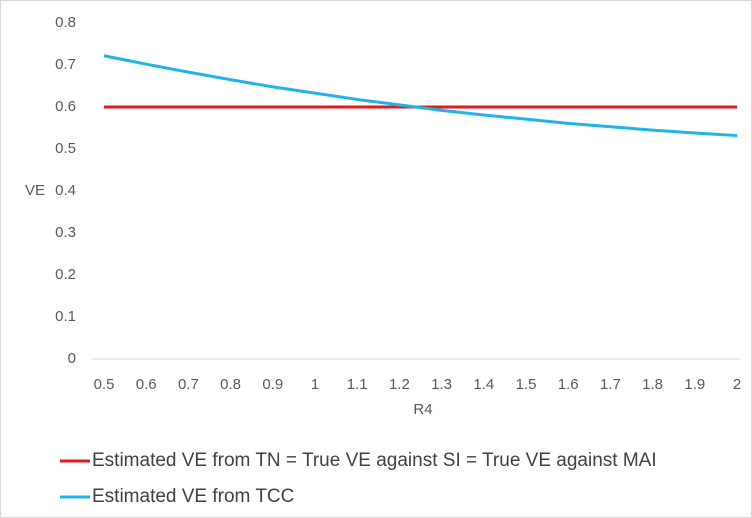  Describe the element at coordinates (65, 274) in the screenshot. I see `y-tick-label: 0.2` at that location.